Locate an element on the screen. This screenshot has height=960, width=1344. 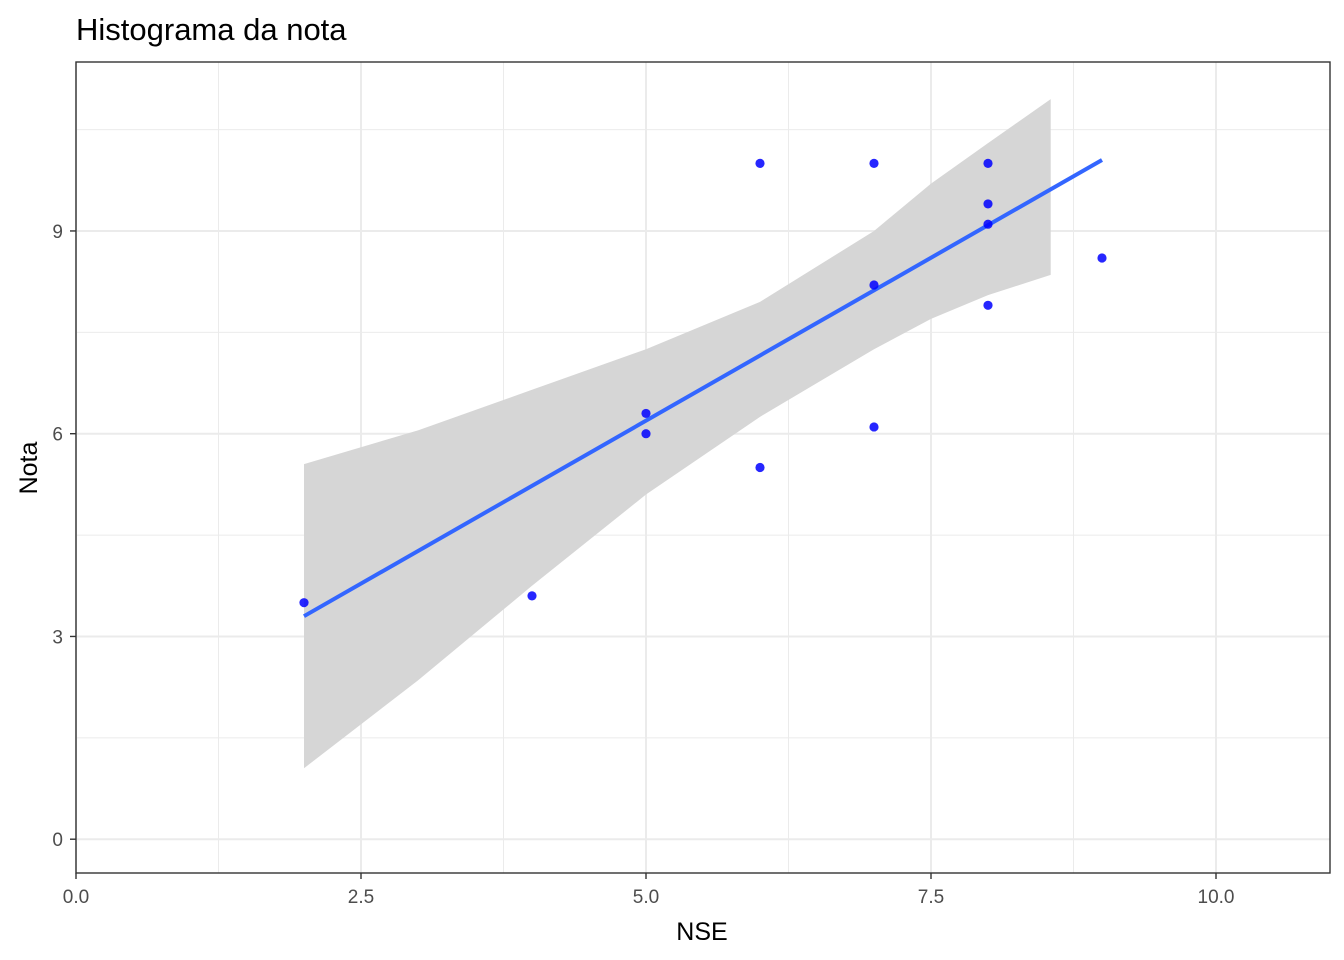
x-axis-title: NSE is located at coordinates (701, 932).